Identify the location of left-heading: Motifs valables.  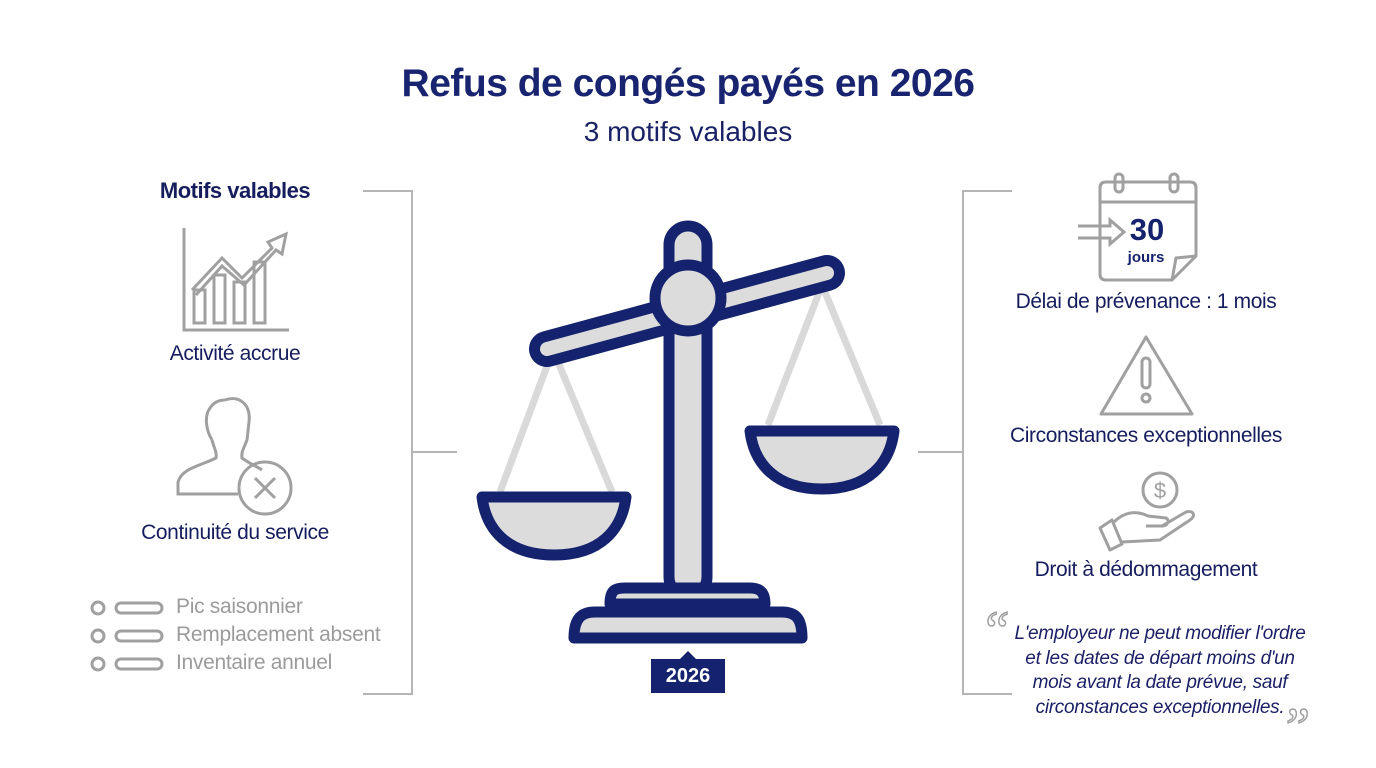
(235, 190).